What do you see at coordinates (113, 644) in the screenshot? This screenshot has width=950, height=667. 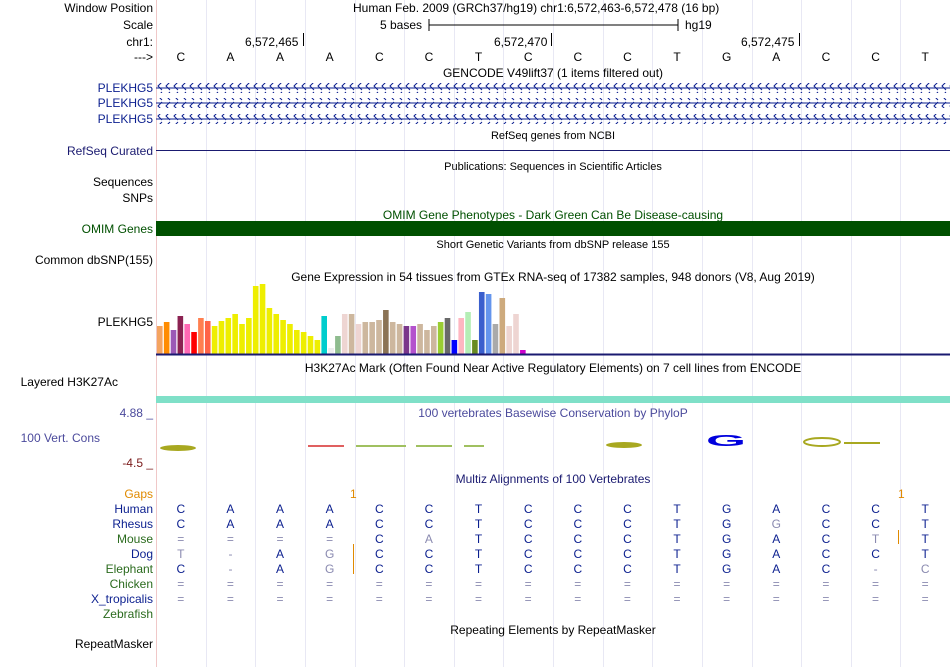 I see `repeatmasker-label: RepeatMasker` at bounding box center [113, 644].